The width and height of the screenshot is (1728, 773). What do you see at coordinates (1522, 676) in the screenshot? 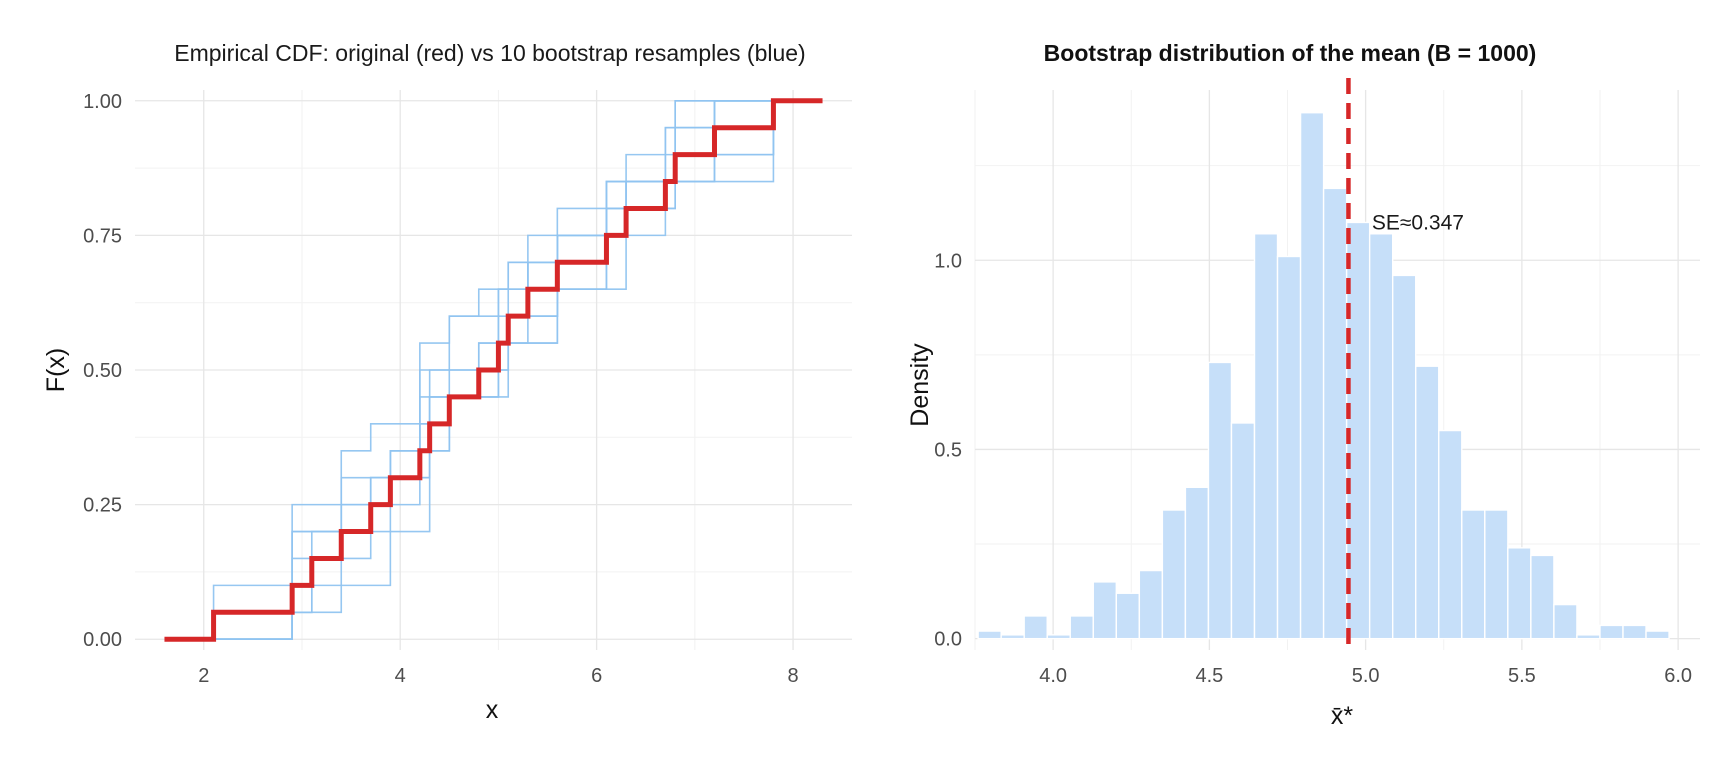
I see `histogram-x-tick-label: 5.5` at bounding box center [1522, 676].